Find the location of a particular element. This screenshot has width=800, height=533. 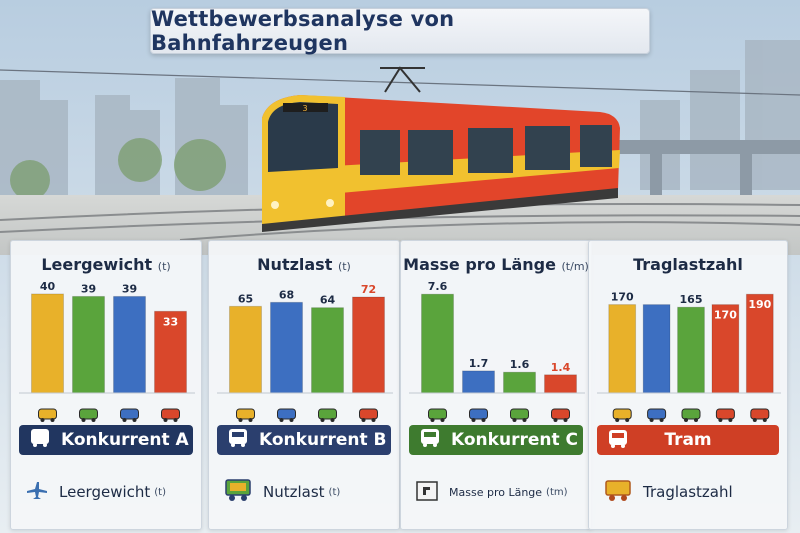

bar-value-label: 7.6 is located at coordinates (438, 287).